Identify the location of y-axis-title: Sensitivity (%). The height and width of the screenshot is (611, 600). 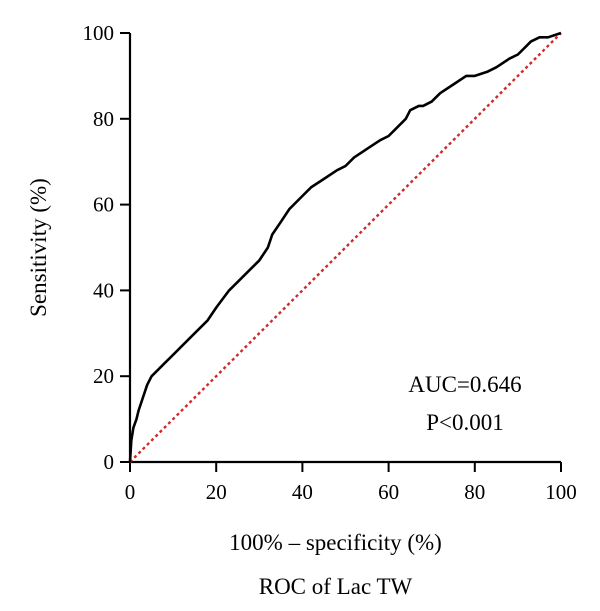
(38, 247).